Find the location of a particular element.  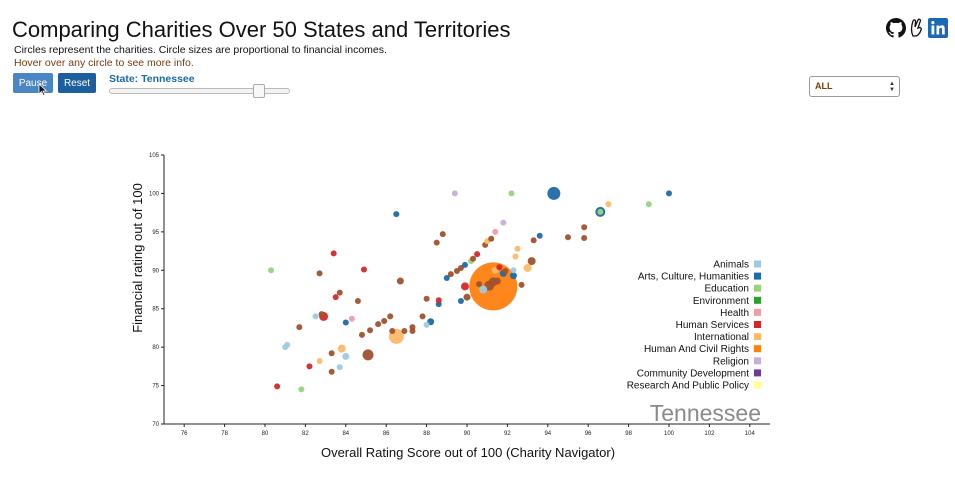

state-slider is located at coordinates (199, 91).